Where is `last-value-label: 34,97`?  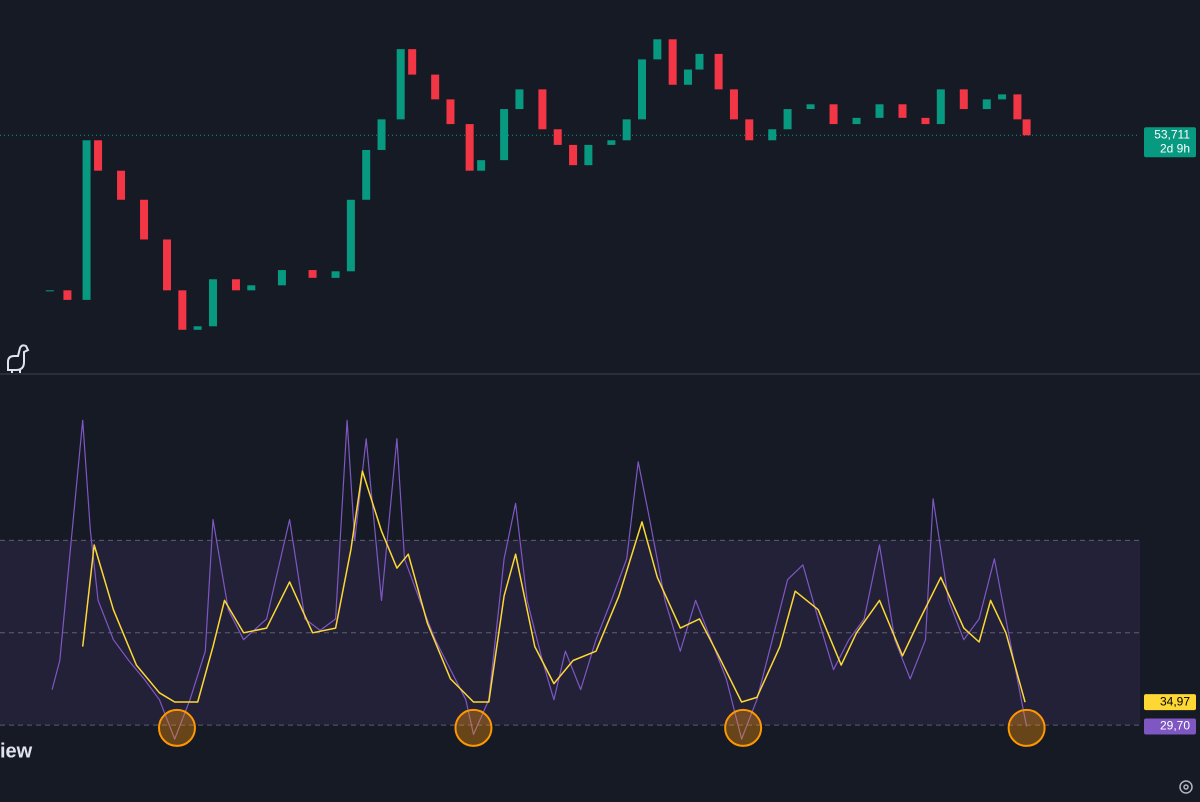
last-value-label: 34,97 is located at coordinates (1175, 701).